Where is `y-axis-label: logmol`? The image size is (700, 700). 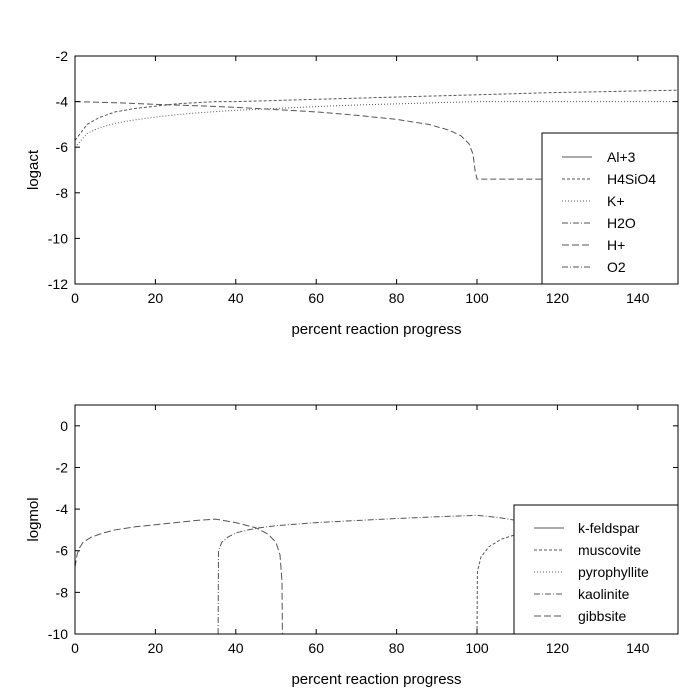
y-axis-label: logmol is located at coordinates (33, 519).